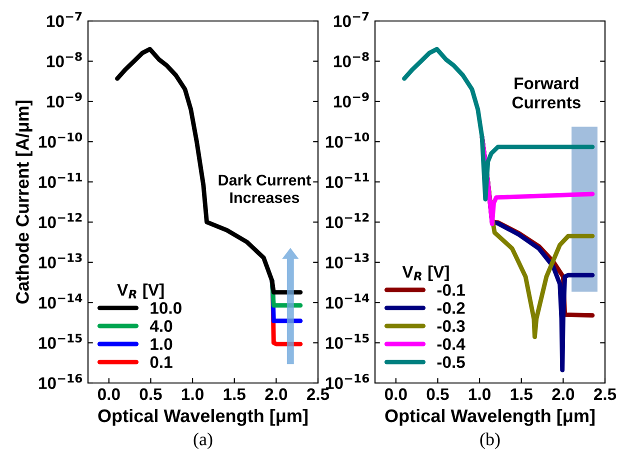  Describe the element at coordinates (264, 189) in the screenshot. I see `annotation: Dark Current Increases` at that location.